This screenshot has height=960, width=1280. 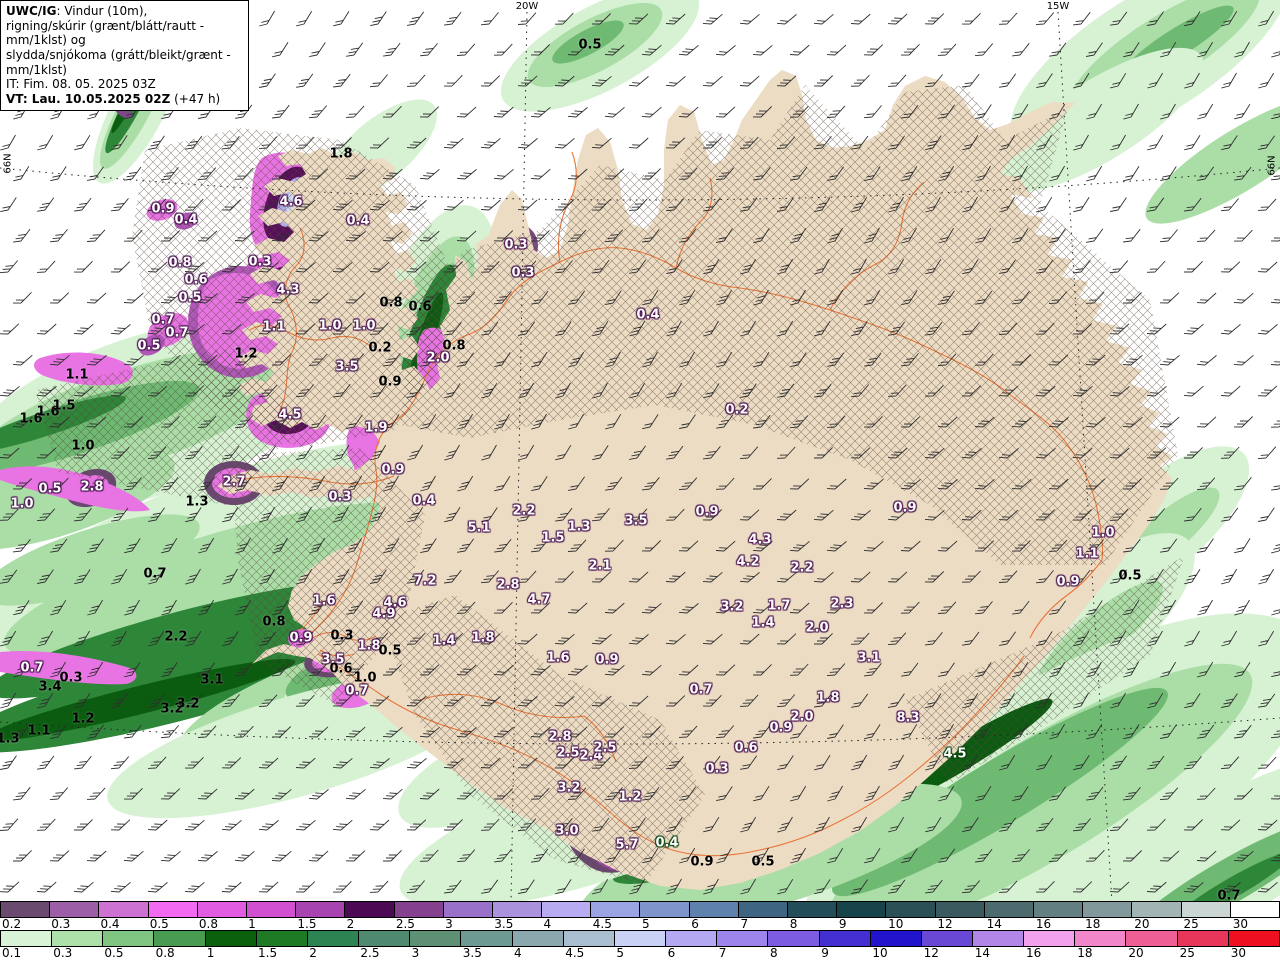 What do you see at coordinates (1043, 924) in the screenshot?
I see `scale-tick-label: 16` at bounding box center [1043, 924].